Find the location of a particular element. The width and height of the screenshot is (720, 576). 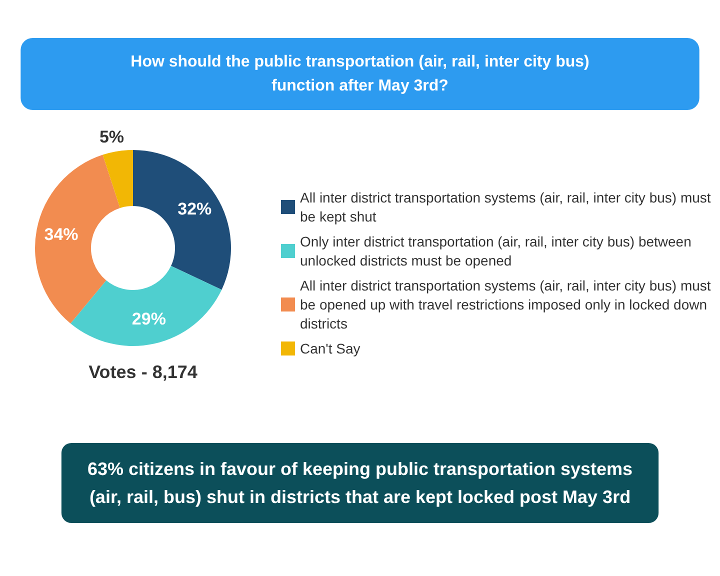

legend-label: Only inter district transportation (air, rail, inter city bus) between unlocked districts must be opened is located at coordinates (498, 251).